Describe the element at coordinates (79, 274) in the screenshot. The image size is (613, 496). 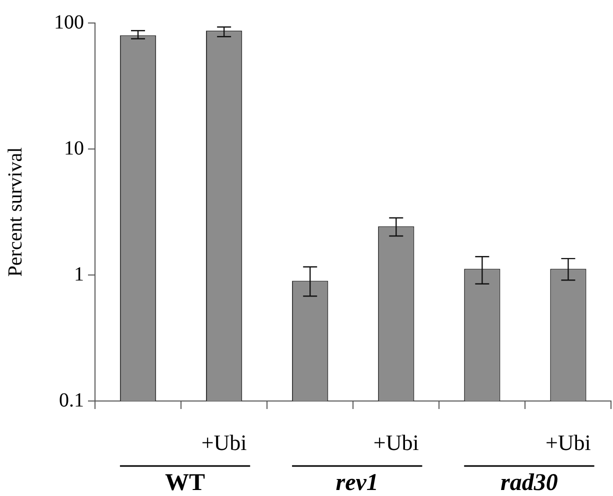
I see `y-tick-label: 1` at that location.